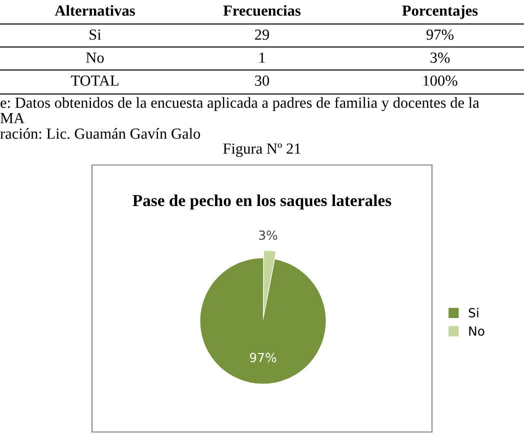  Describe the element at coordinates (476, 331) in the screenshot. I see `legend-label: No` at that location.